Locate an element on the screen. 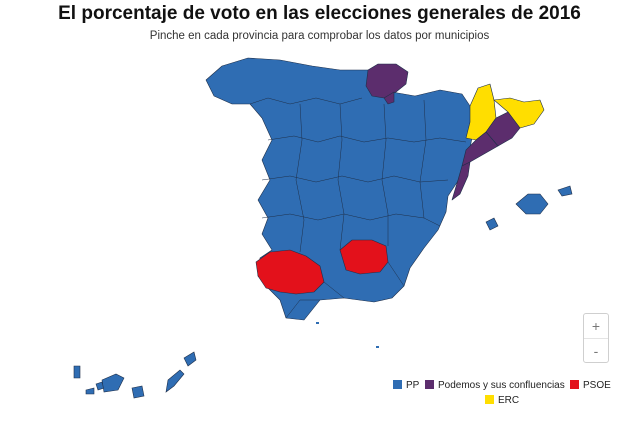  lanzarote-region is located at coordinates (190, 359).